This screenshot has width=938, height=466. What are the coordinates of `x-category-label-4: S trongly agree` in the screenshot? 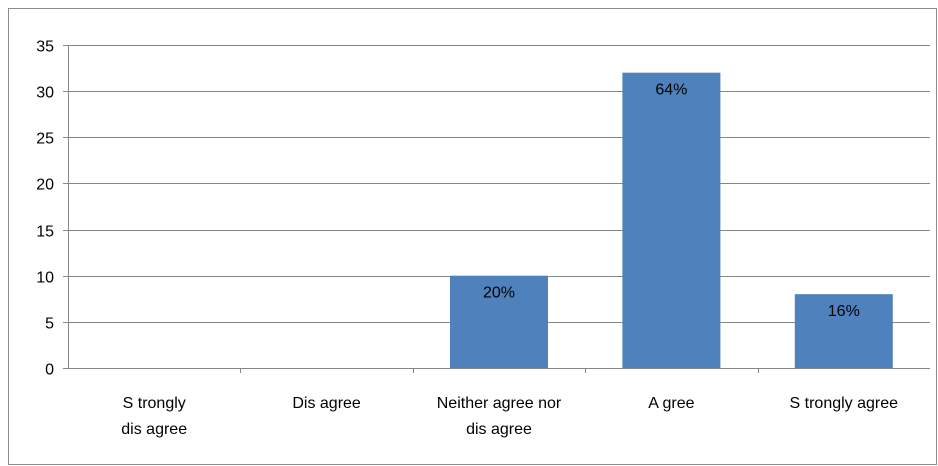 It's located at (844, 403).